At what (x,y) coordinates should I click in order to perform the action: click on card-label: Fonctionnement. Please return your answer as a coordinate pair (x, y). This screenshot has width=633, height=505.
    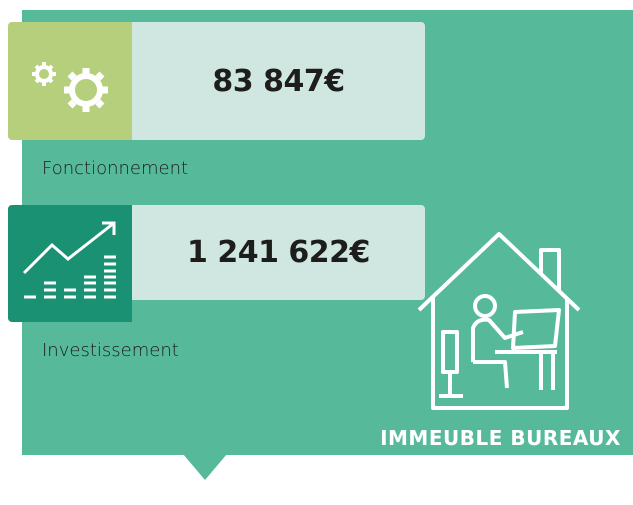
    Looking at the image, I should click on (115, 168).